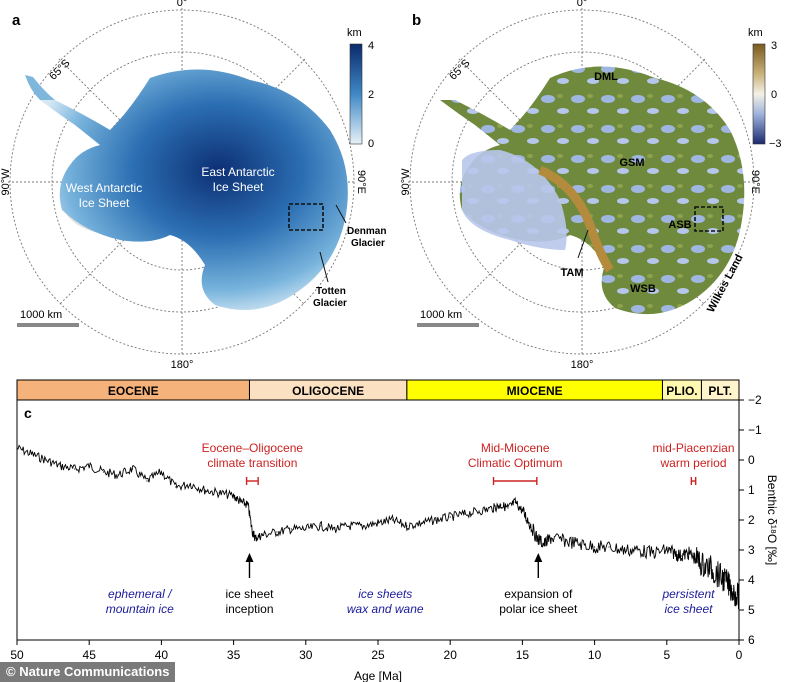  I want to click on lon-180-label-b: 180°, so click(582, 365).